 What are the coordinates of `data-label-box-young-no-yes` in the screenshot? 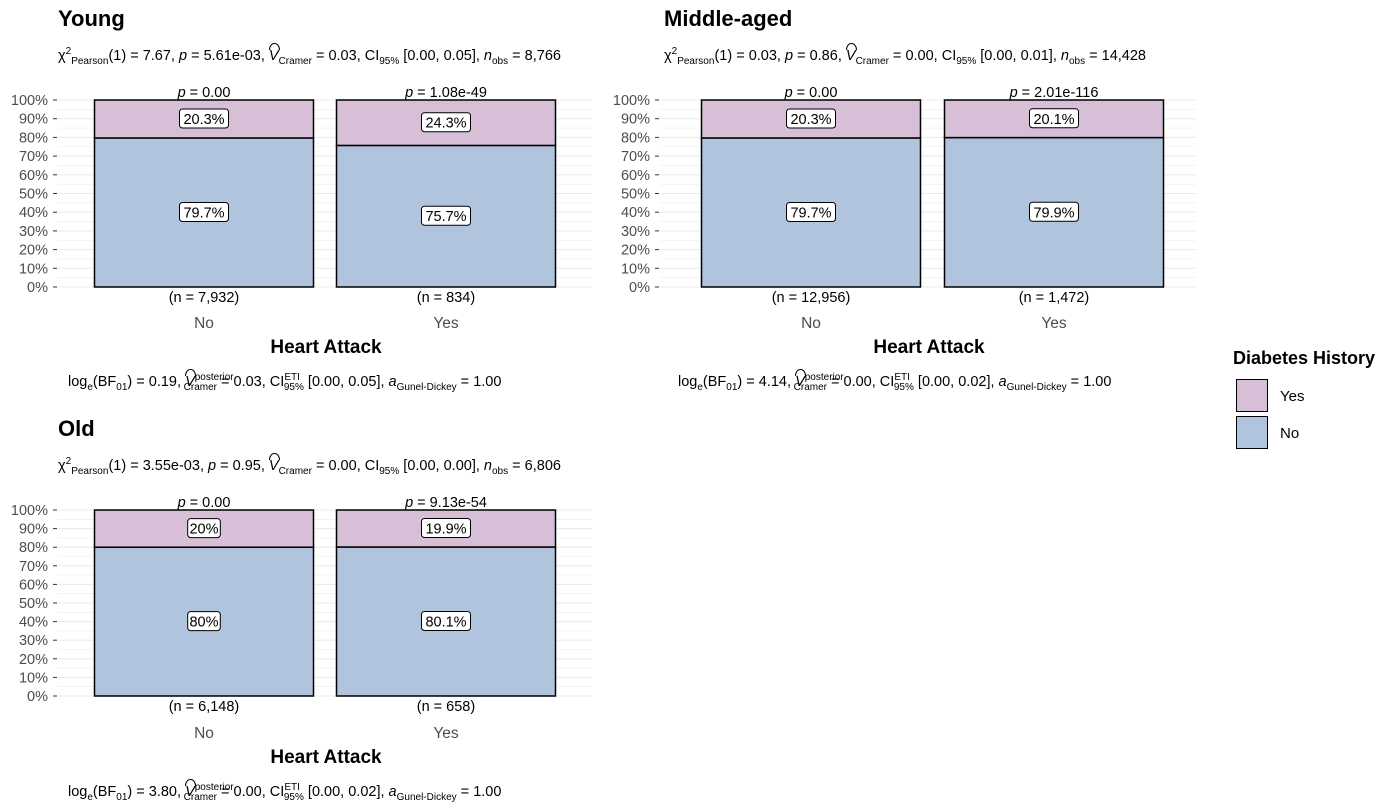 It's located at (204, 118).